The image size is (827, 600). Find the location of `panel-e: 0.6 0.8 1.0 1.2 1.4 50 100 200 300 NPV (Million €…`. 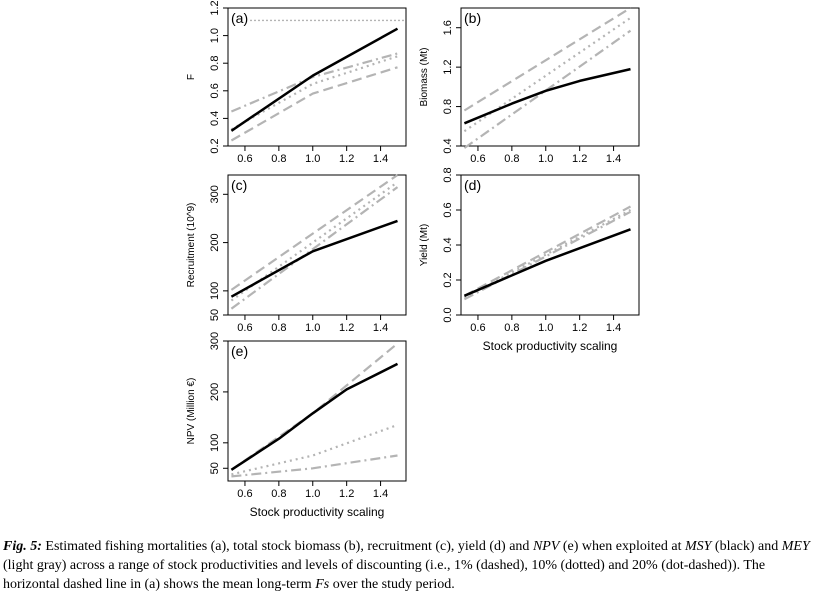

panel-e: 0.6 0.8 1.0 1.2 1.4 50 100 200 300 NPV (Million €… is located at coordinates (296, 425).